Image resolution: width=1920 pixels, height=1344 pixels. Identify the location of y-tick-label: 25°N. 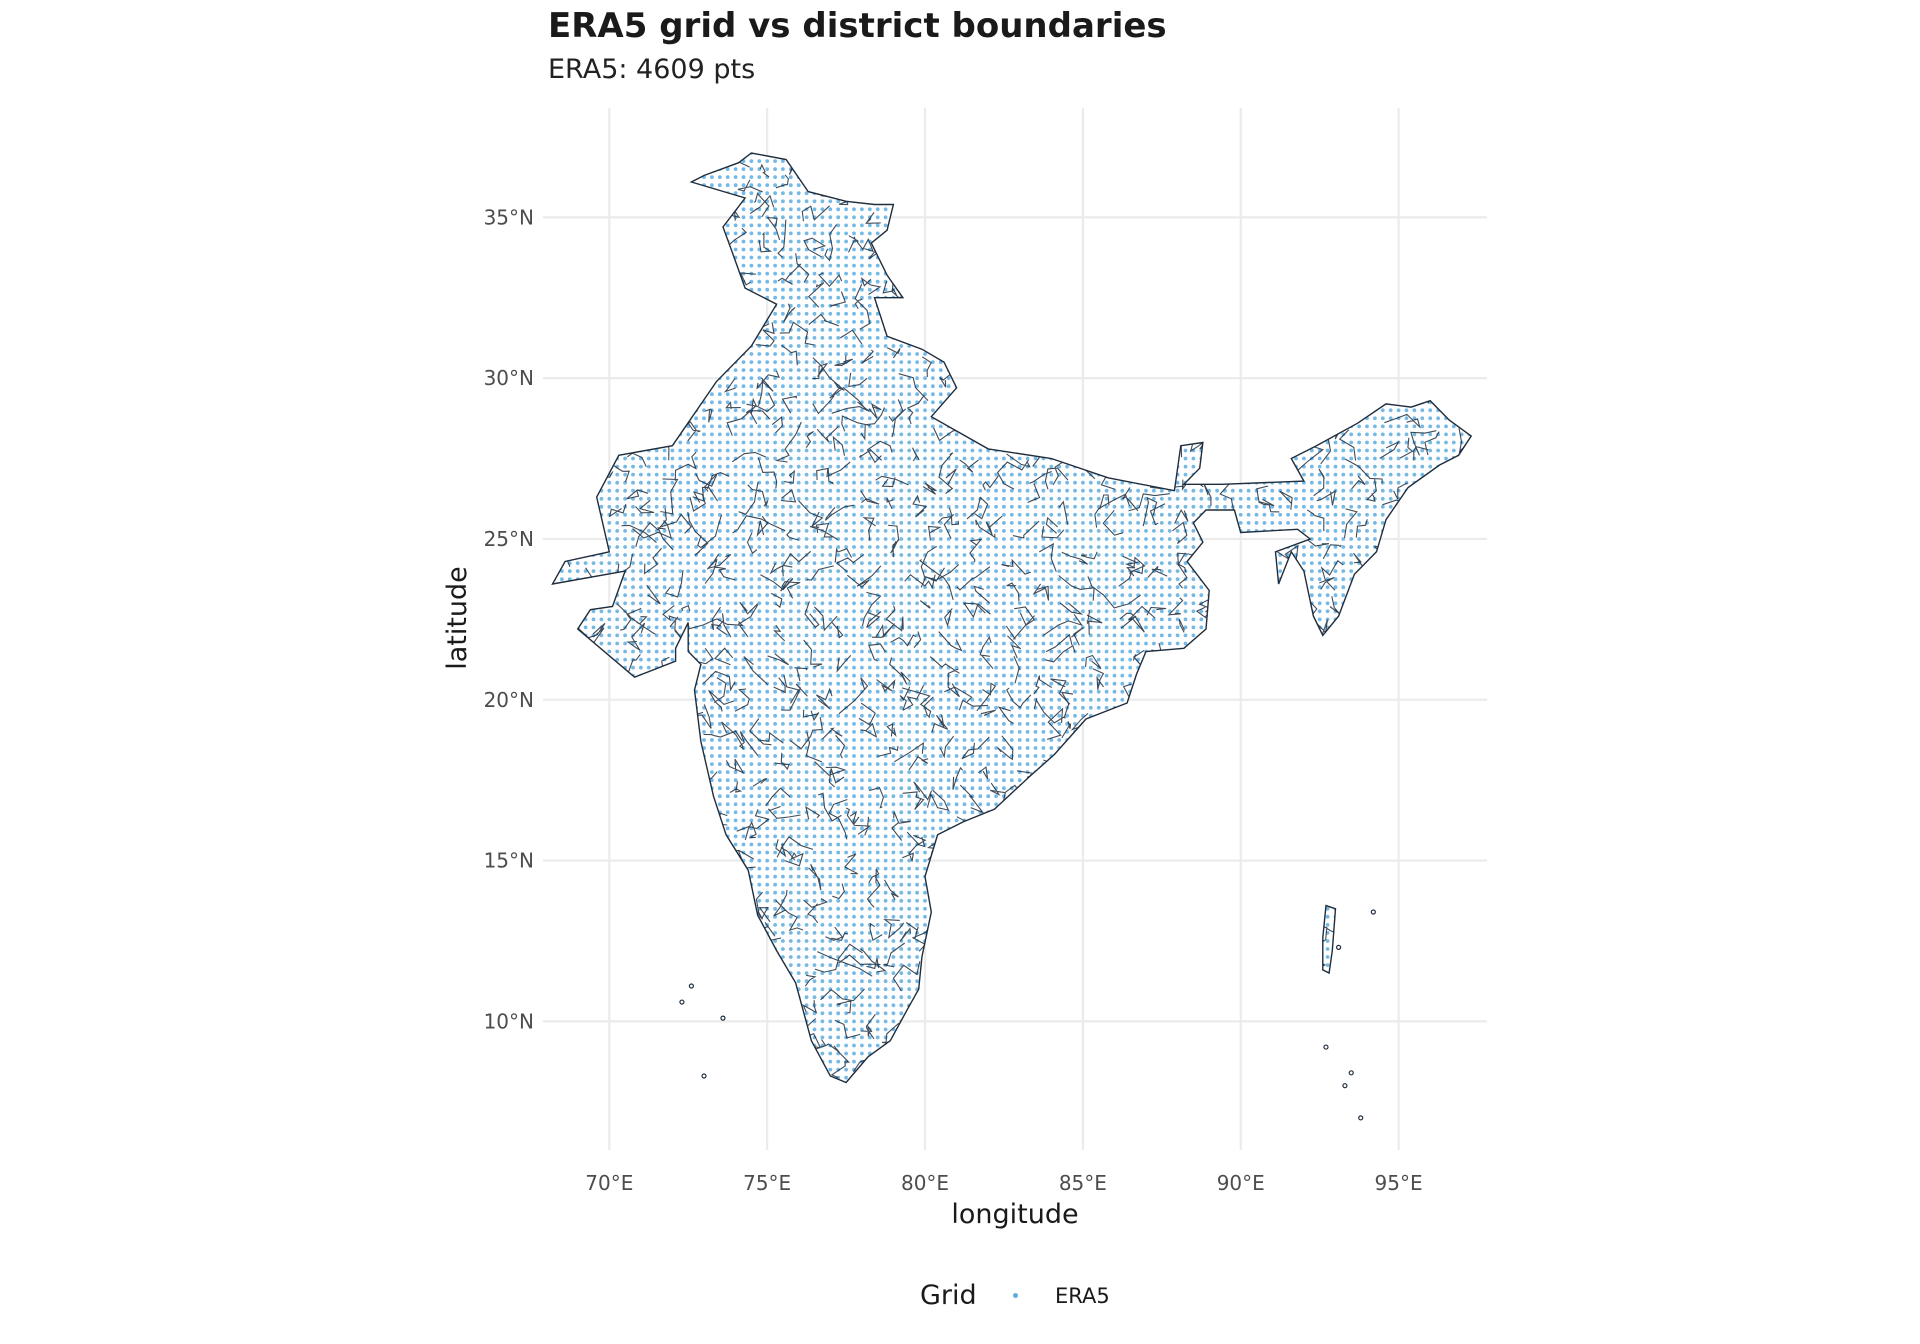
(509, 539).